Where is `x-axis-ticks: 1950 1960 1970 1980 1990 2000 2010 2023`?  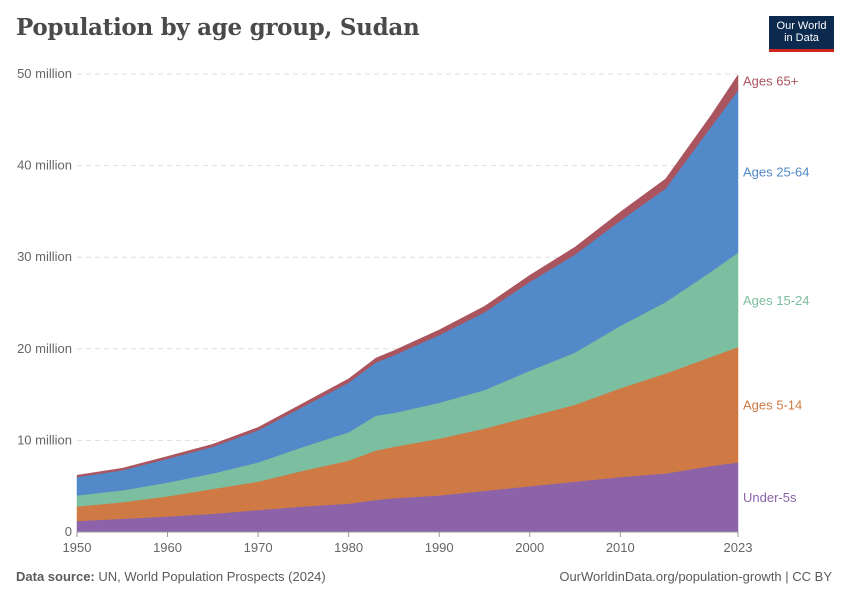
x-axis-ticks: 1950 1960 1970 1980 1990 2000 2010 2023 is located at coordinates (408, 543).